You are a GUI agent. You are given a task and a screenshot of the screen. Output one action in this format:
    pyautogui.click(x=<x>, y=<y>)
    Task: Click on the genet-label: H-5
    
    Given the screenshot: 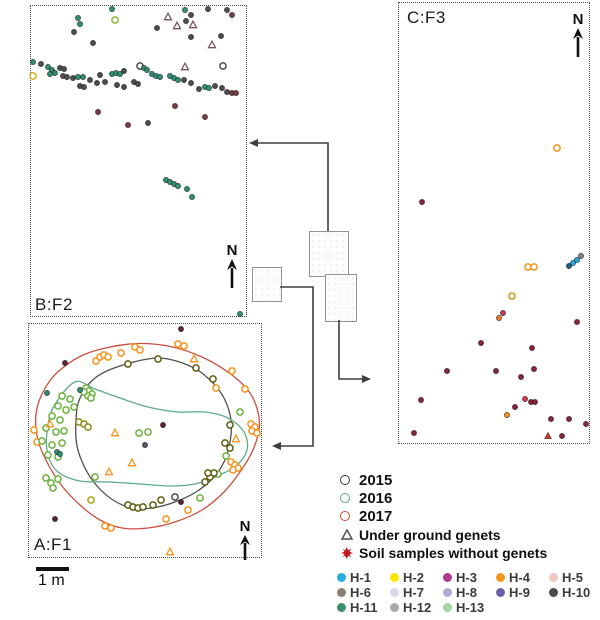 What is the action you would take?
    pyautogui.click(x=572, y=577)
    